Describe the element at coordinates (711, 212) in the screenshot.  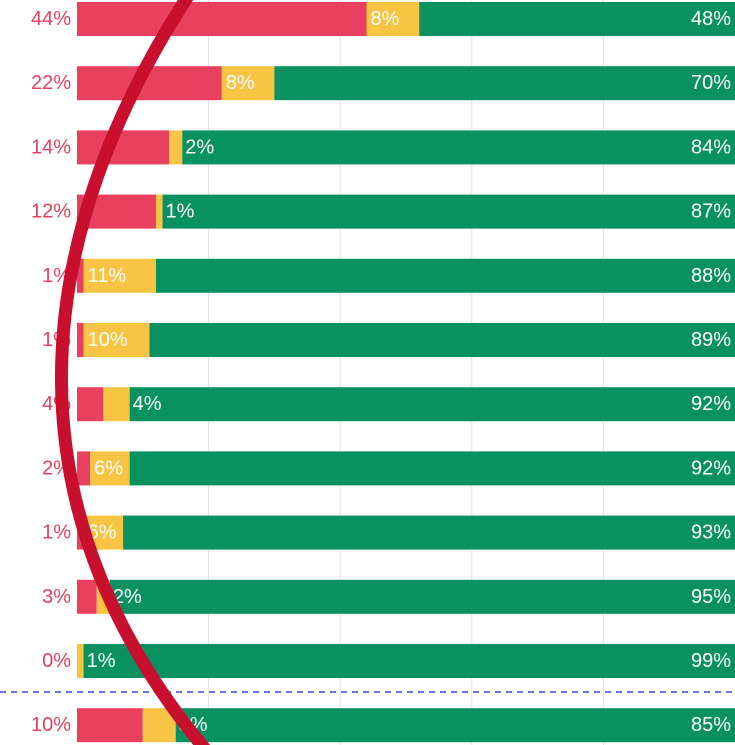
I see `value-label: 87%` at that location.